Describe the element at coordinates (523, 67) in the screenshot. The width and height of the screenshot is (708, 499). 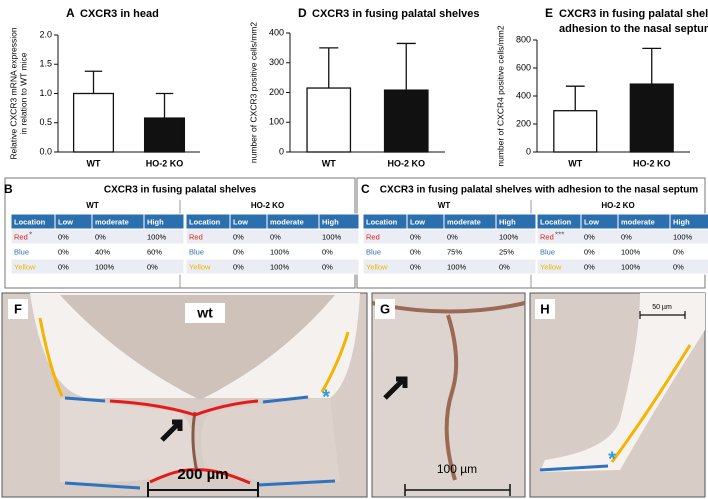
I see `y-tick-label: 600` at that location.